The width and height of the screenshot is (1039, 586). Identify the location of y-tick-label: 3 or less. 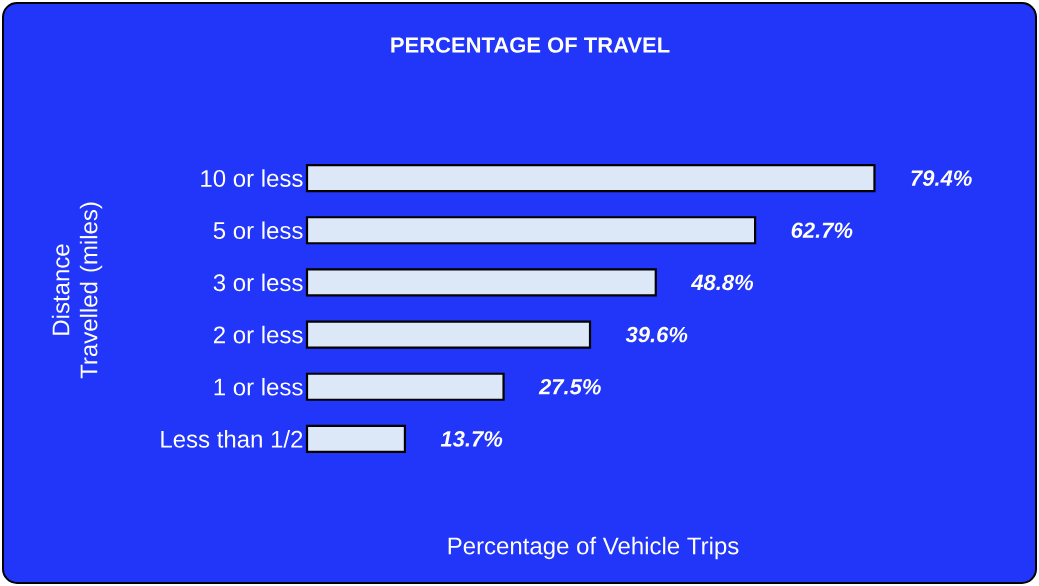
(258, 282).